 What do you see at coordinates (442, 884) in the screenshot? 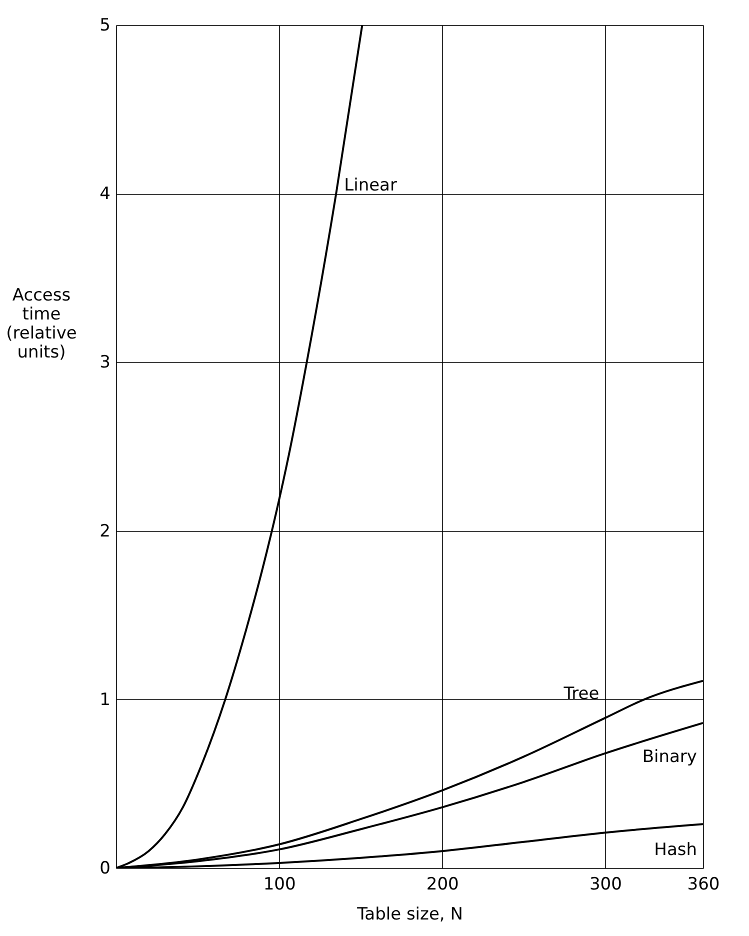
I see `x-tick-label: 200` at bounding box center [442, 884].